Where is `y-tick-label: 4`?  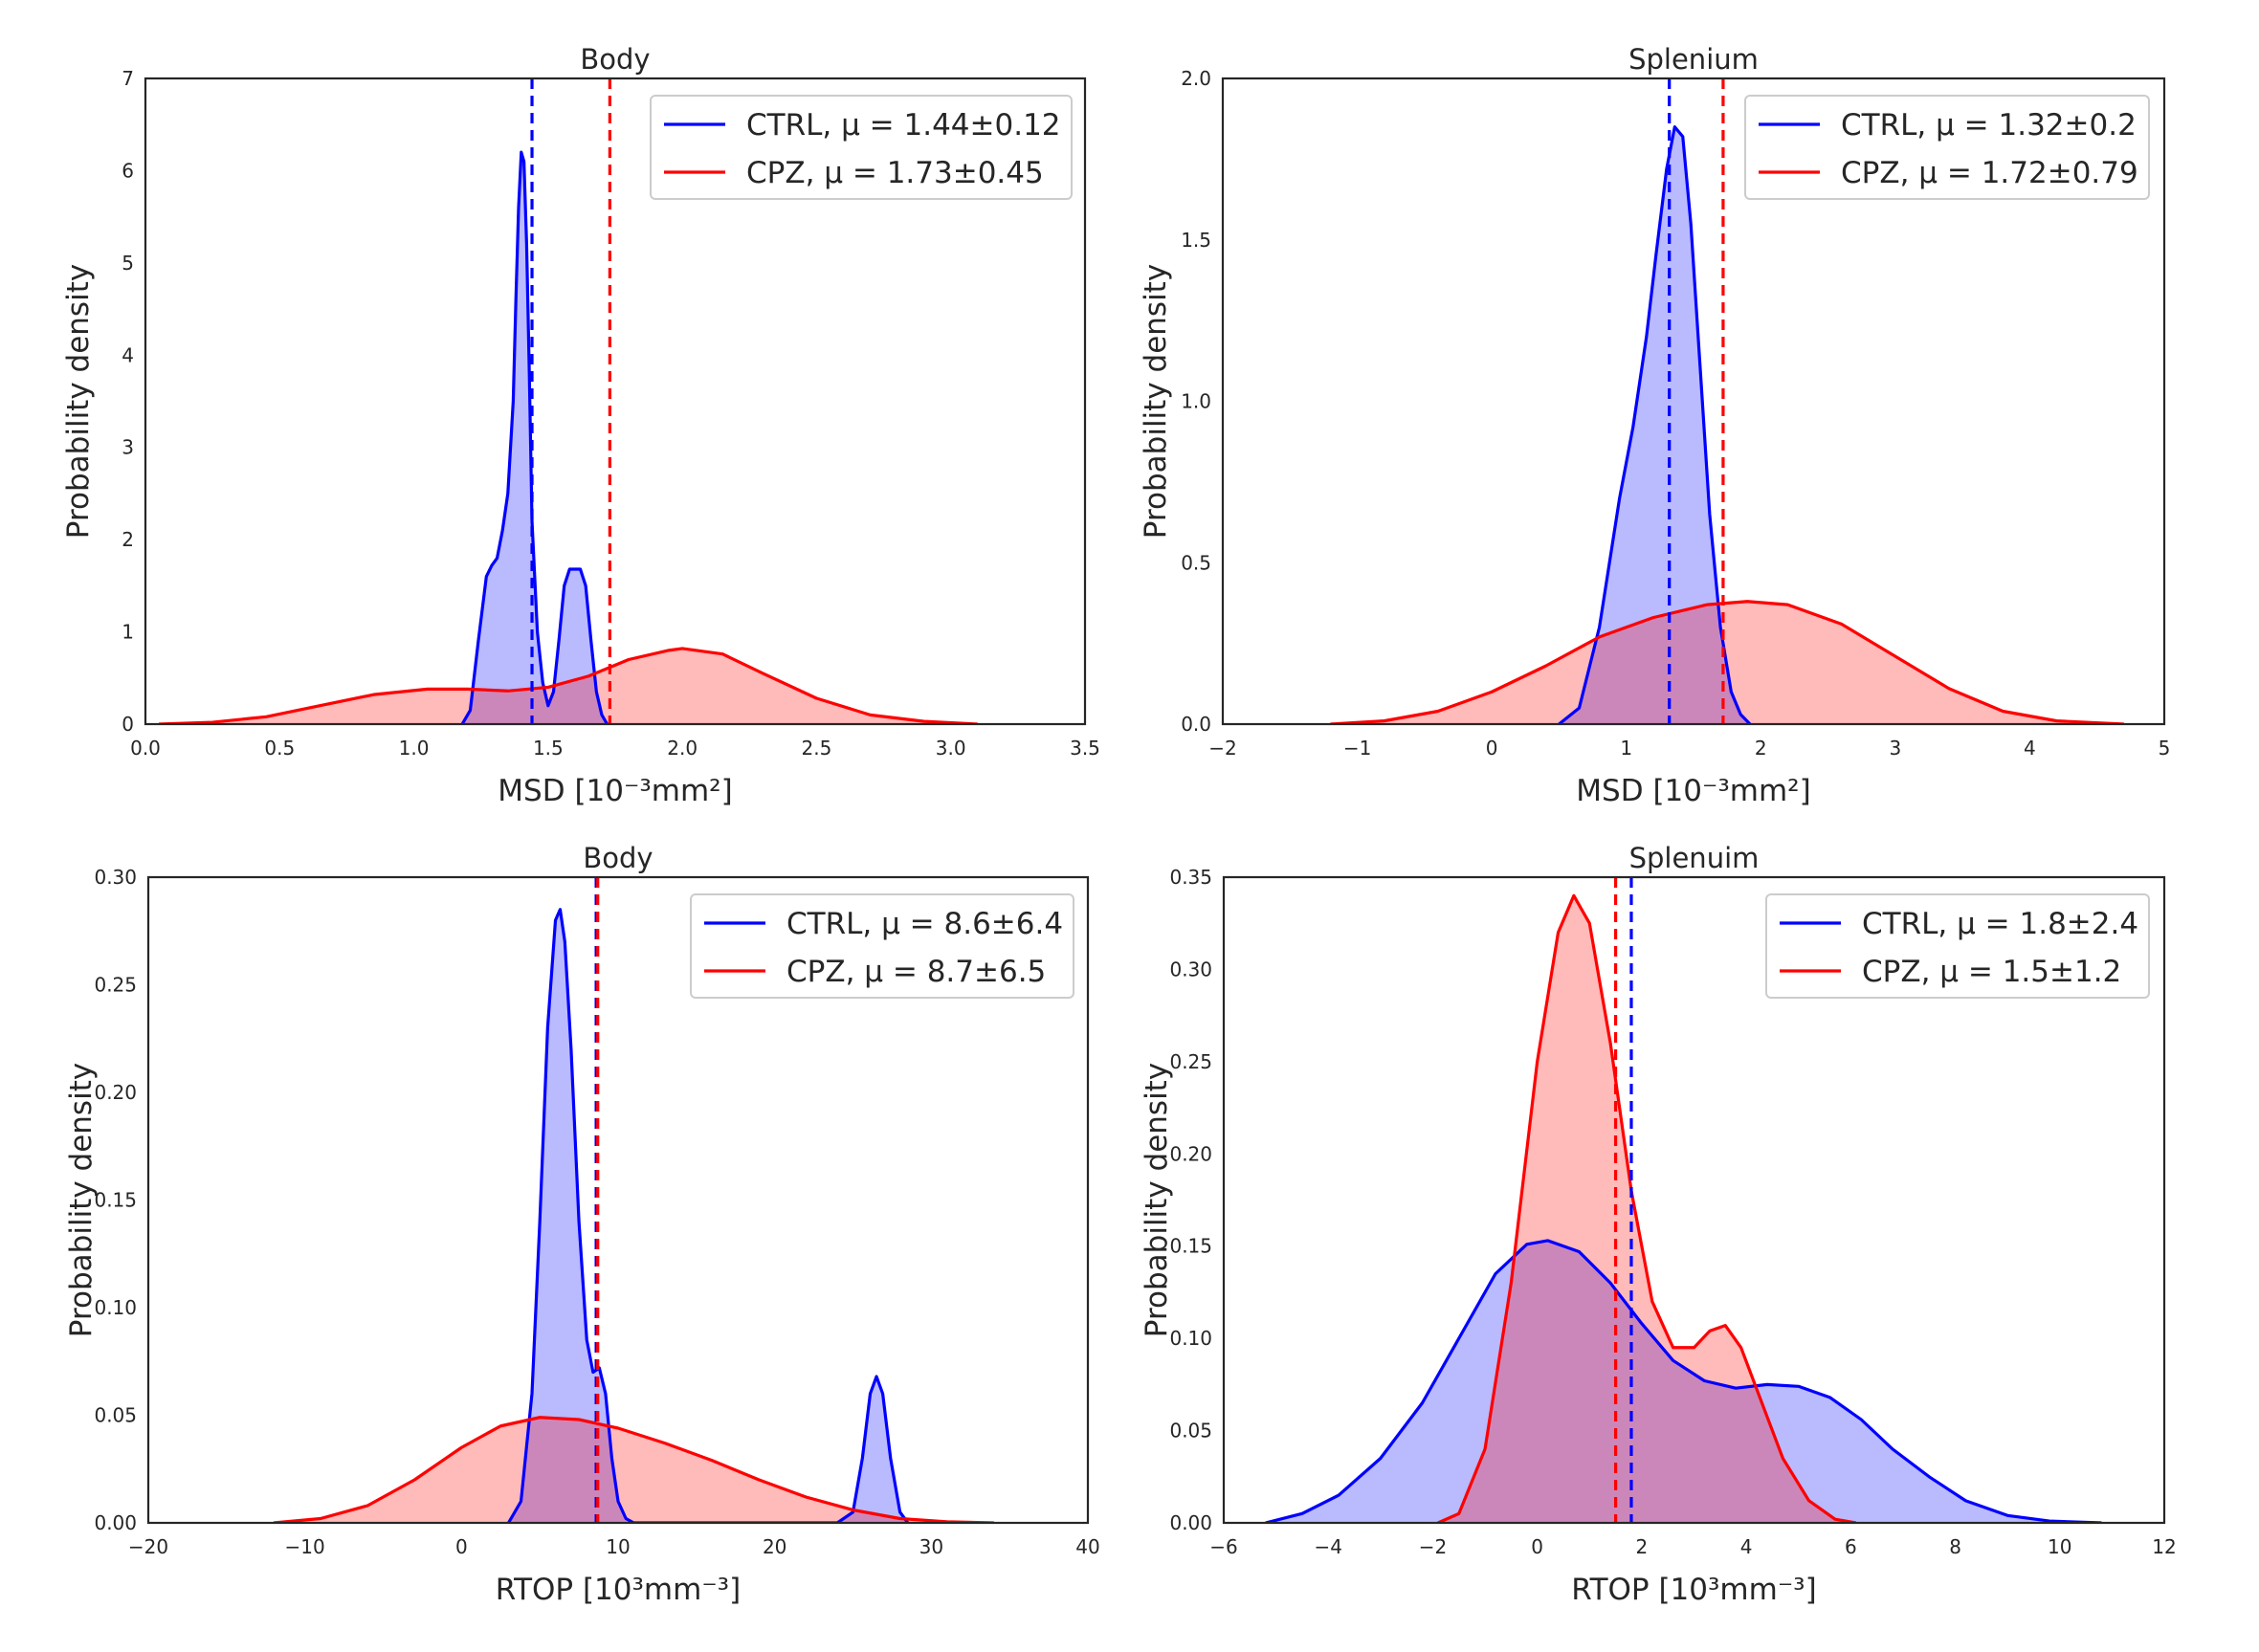
y-tick-label: 4 is located at coordinates (128, 354).